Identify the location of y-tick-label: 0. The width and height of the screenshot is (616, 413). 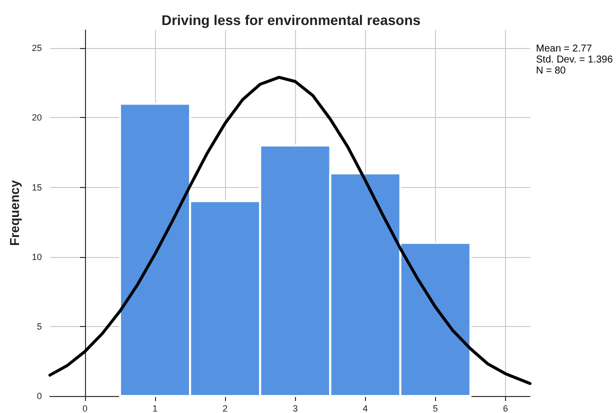
(39, 396).